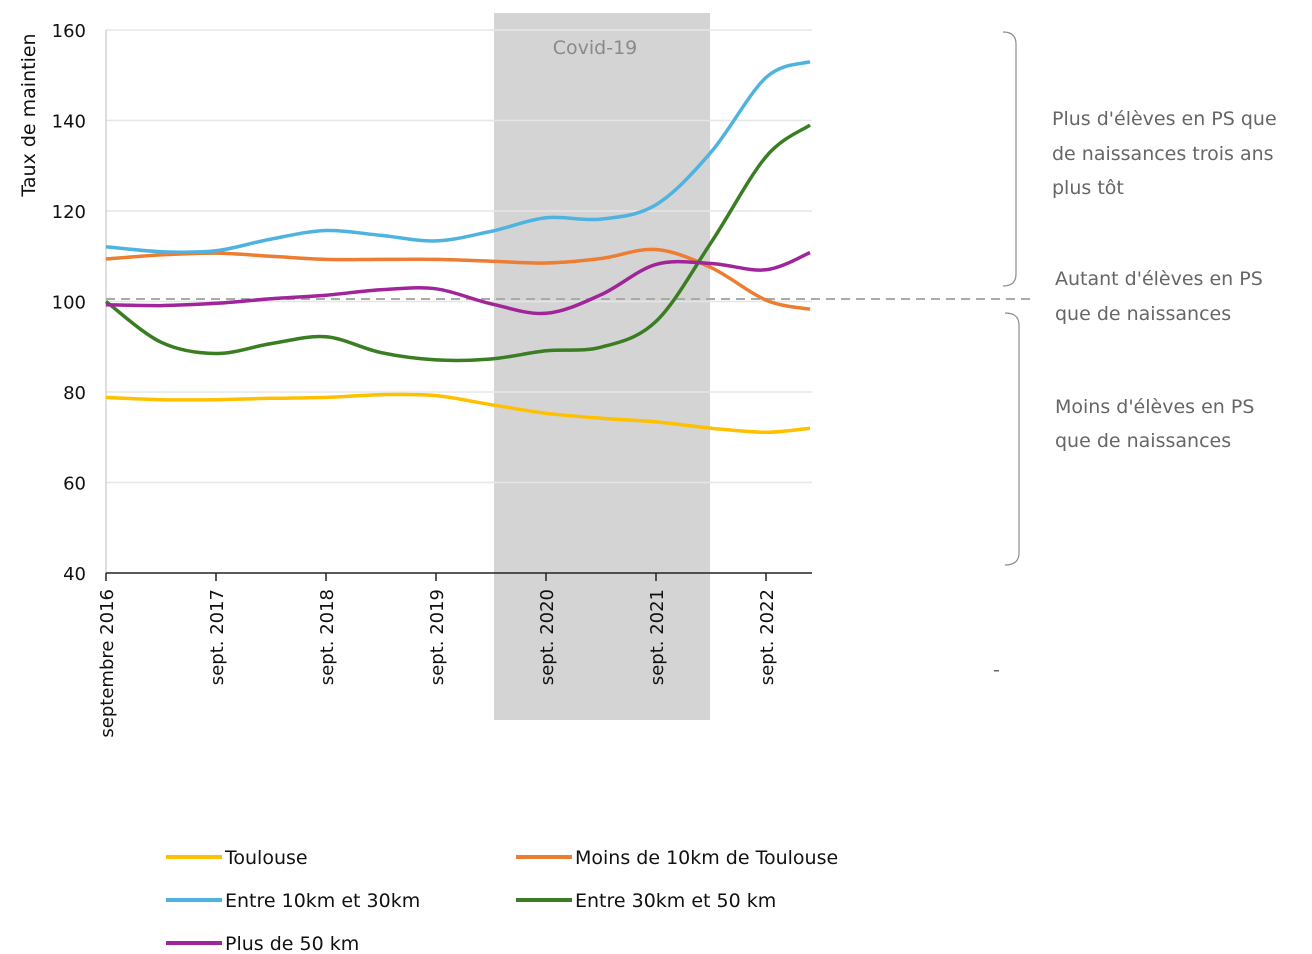 Image resolution: width=1312 pixels, height=954 pixels. I want to click on x-tick-label-0: septembre 2016, so click(107, 663).